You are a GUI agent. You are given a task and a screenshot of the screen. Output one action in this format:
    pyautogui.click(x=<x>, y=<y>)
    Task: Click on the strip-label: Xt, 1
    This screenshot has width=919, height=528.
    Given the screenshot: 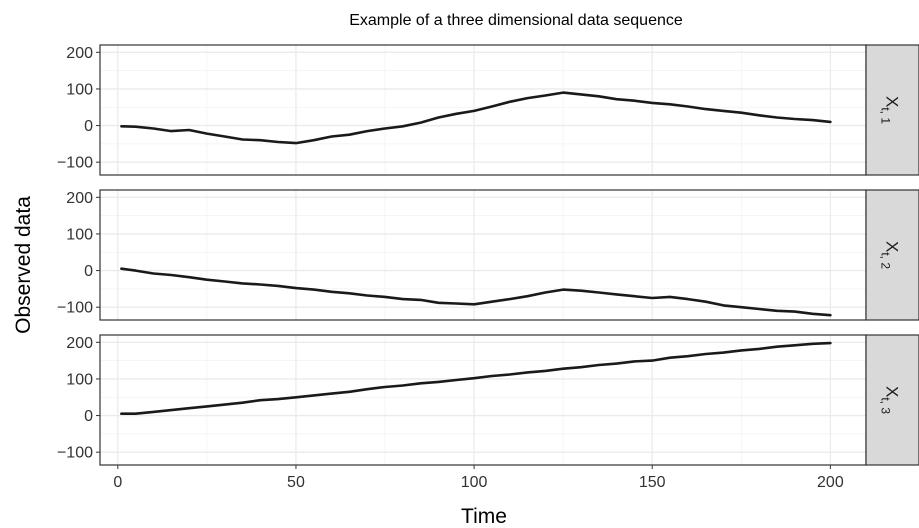 What is the action you would take?
    pyautogui.click(x=890, y=110)
    